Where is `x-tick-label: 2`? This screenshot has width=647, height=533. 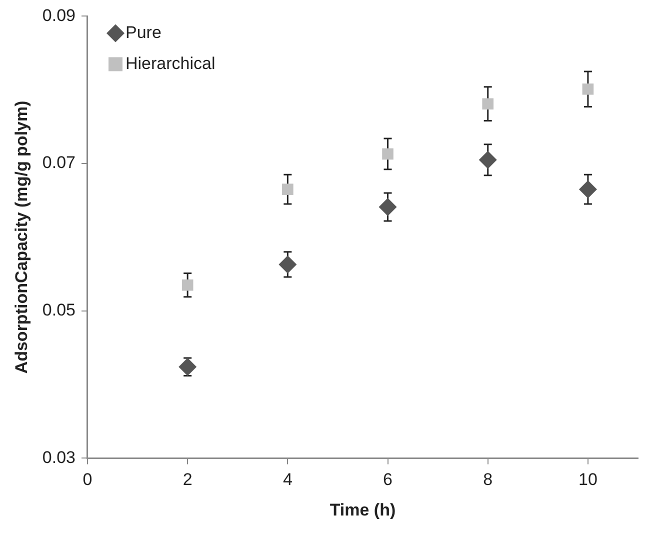 x-tick-label: 2 is located at coordinates (187, 480).